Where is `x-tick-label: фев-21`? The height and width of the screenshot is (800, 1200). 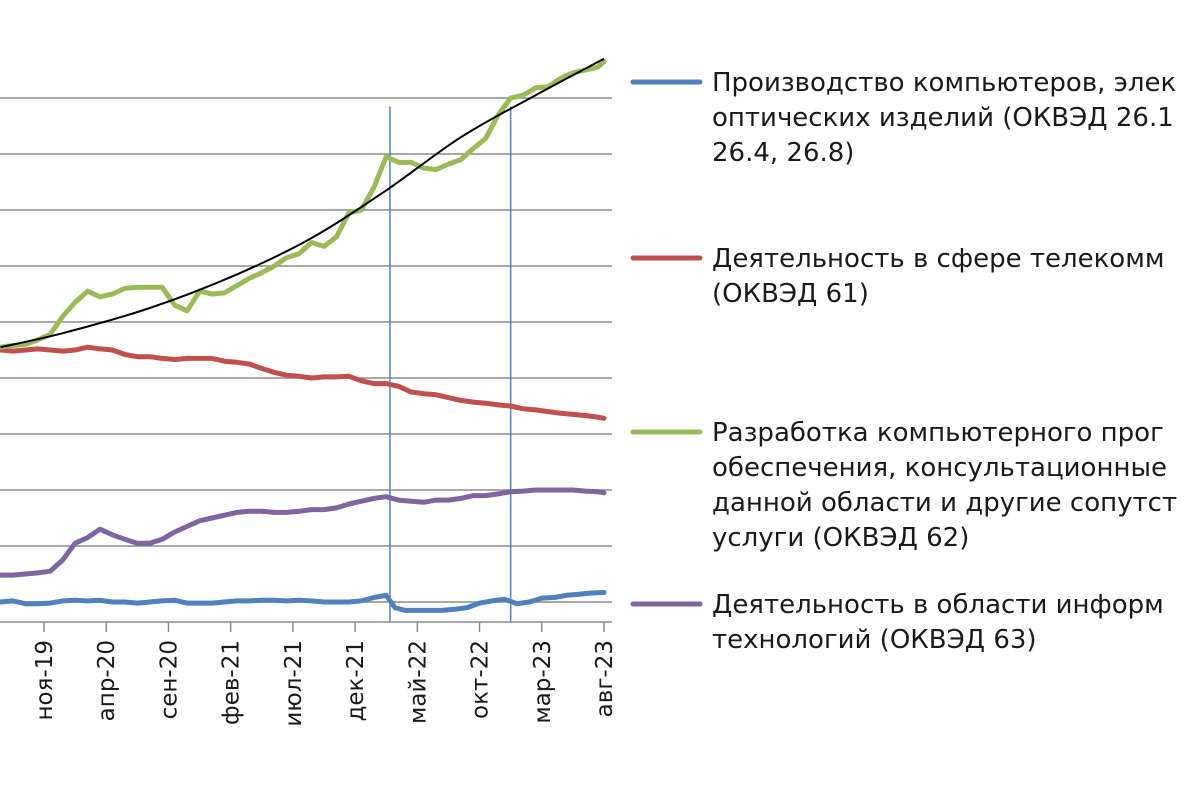 x-tick-label: фев-21 is located at coordinates (232, 682).